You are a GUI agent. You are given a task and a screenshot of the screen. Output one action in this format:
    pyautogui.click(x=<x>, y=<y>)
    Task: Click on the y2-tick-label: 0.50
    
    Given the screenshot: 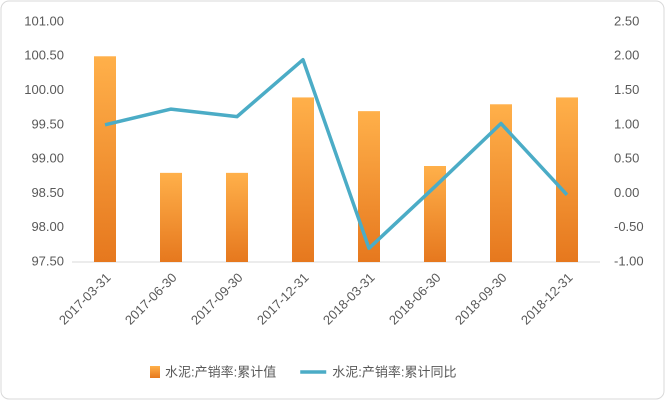 What is the action you would take?
    pyautogui.click(x=626, y=158)
    